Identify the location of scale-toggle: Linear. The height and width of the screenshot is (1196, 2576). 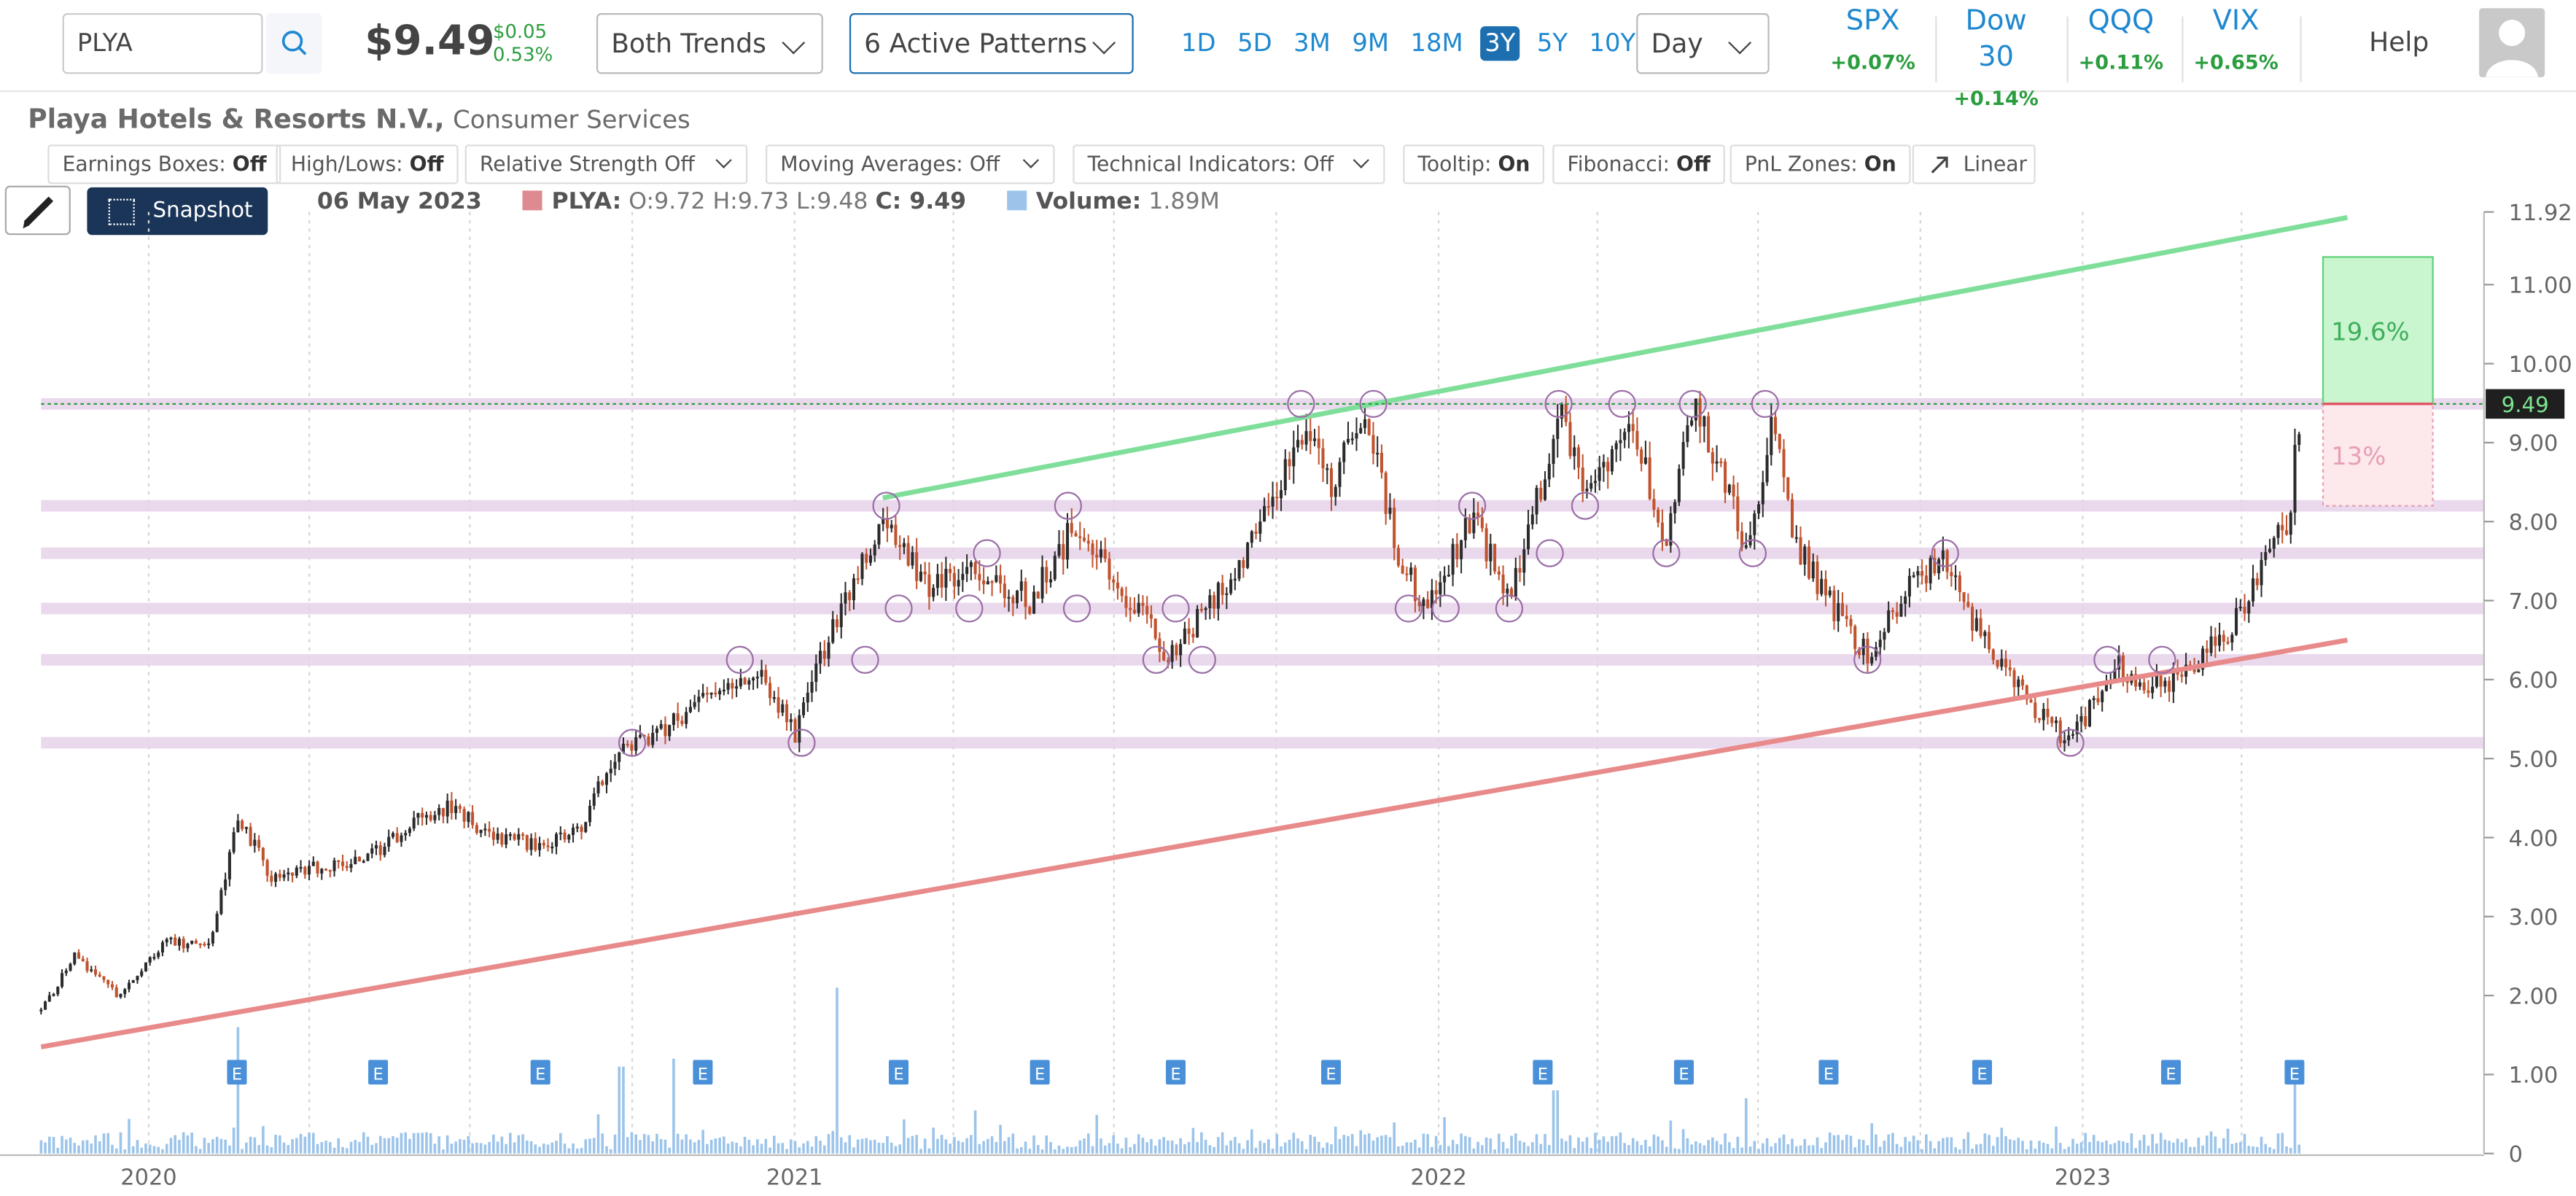
(1974, 164).